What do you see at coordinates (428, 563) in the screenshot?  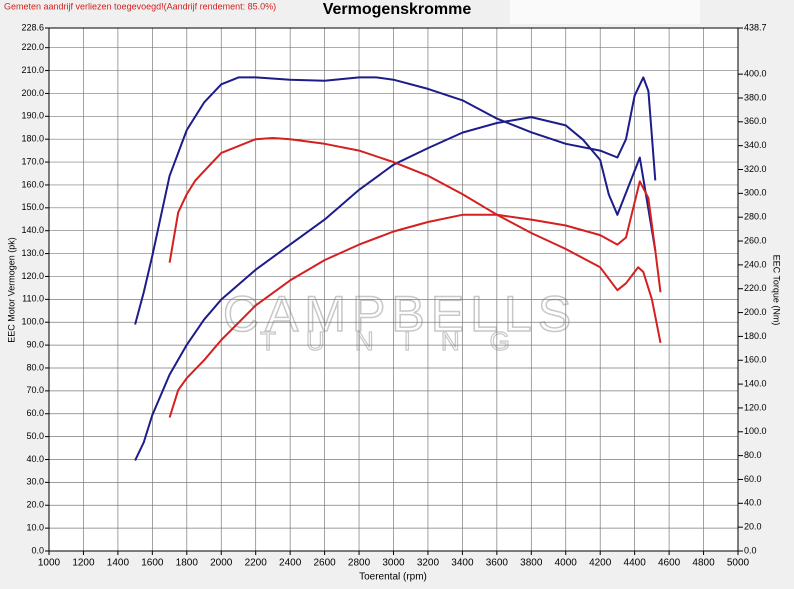 I see `x-tick-label: 3200` at bounding box center [428, 563].